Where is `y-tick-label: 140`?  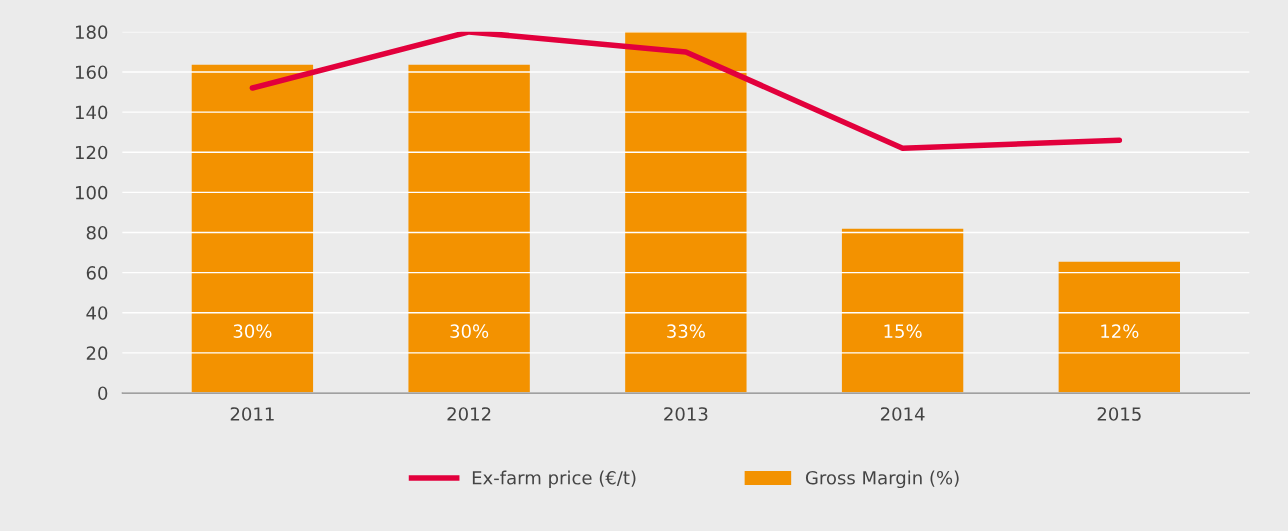 y-tick-label: 140 is located at coordinates (91, 112).